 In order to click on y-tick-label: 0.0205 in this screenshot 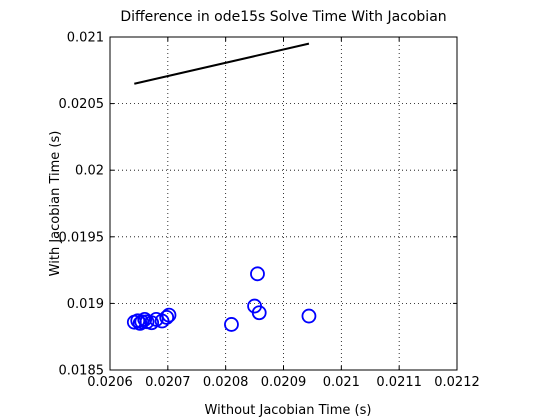, I will do `click(82, 104)`.